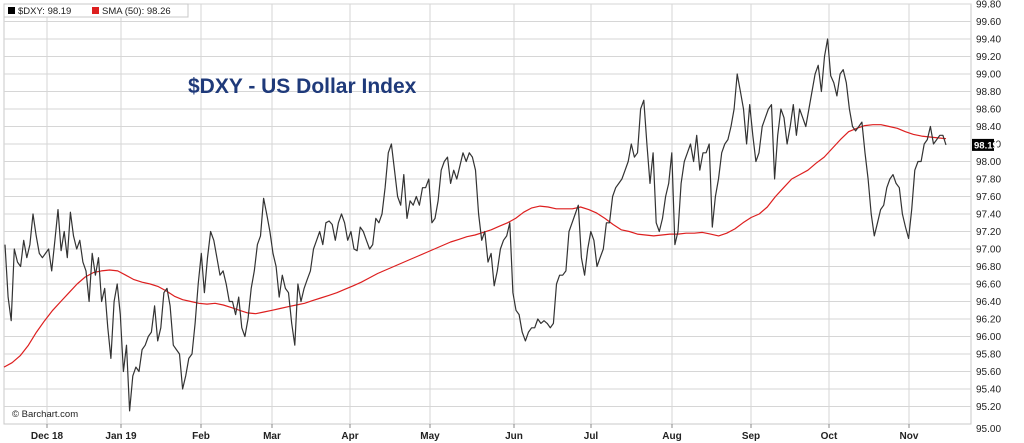 Image resolution: width=1024 pixels, height=443 pixels. I want to click on legend-price-swatch, so click(11, 10).